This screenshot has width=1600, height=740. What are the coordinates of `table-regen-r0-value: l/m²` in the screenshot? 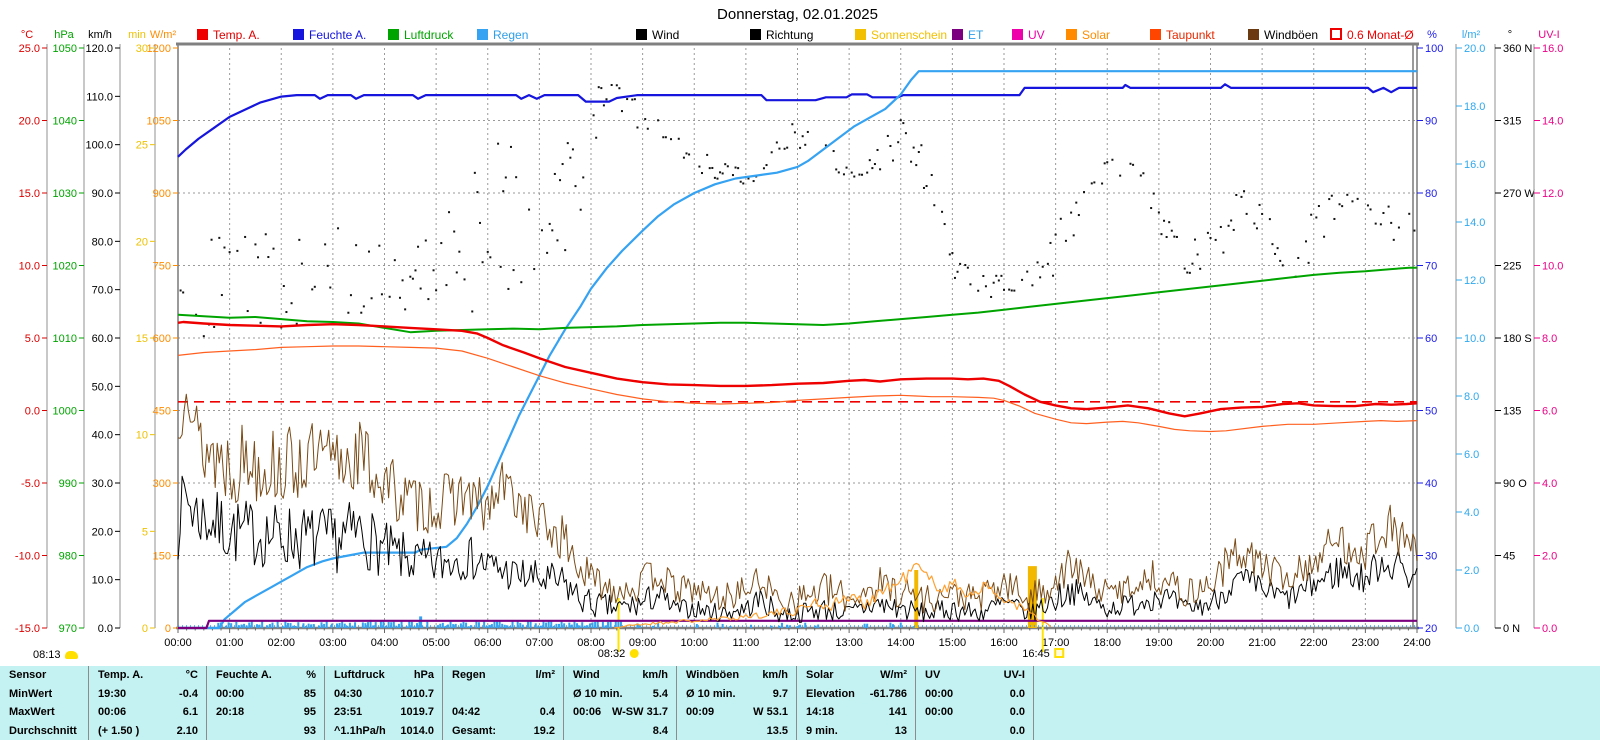 It's located at (545, 675).